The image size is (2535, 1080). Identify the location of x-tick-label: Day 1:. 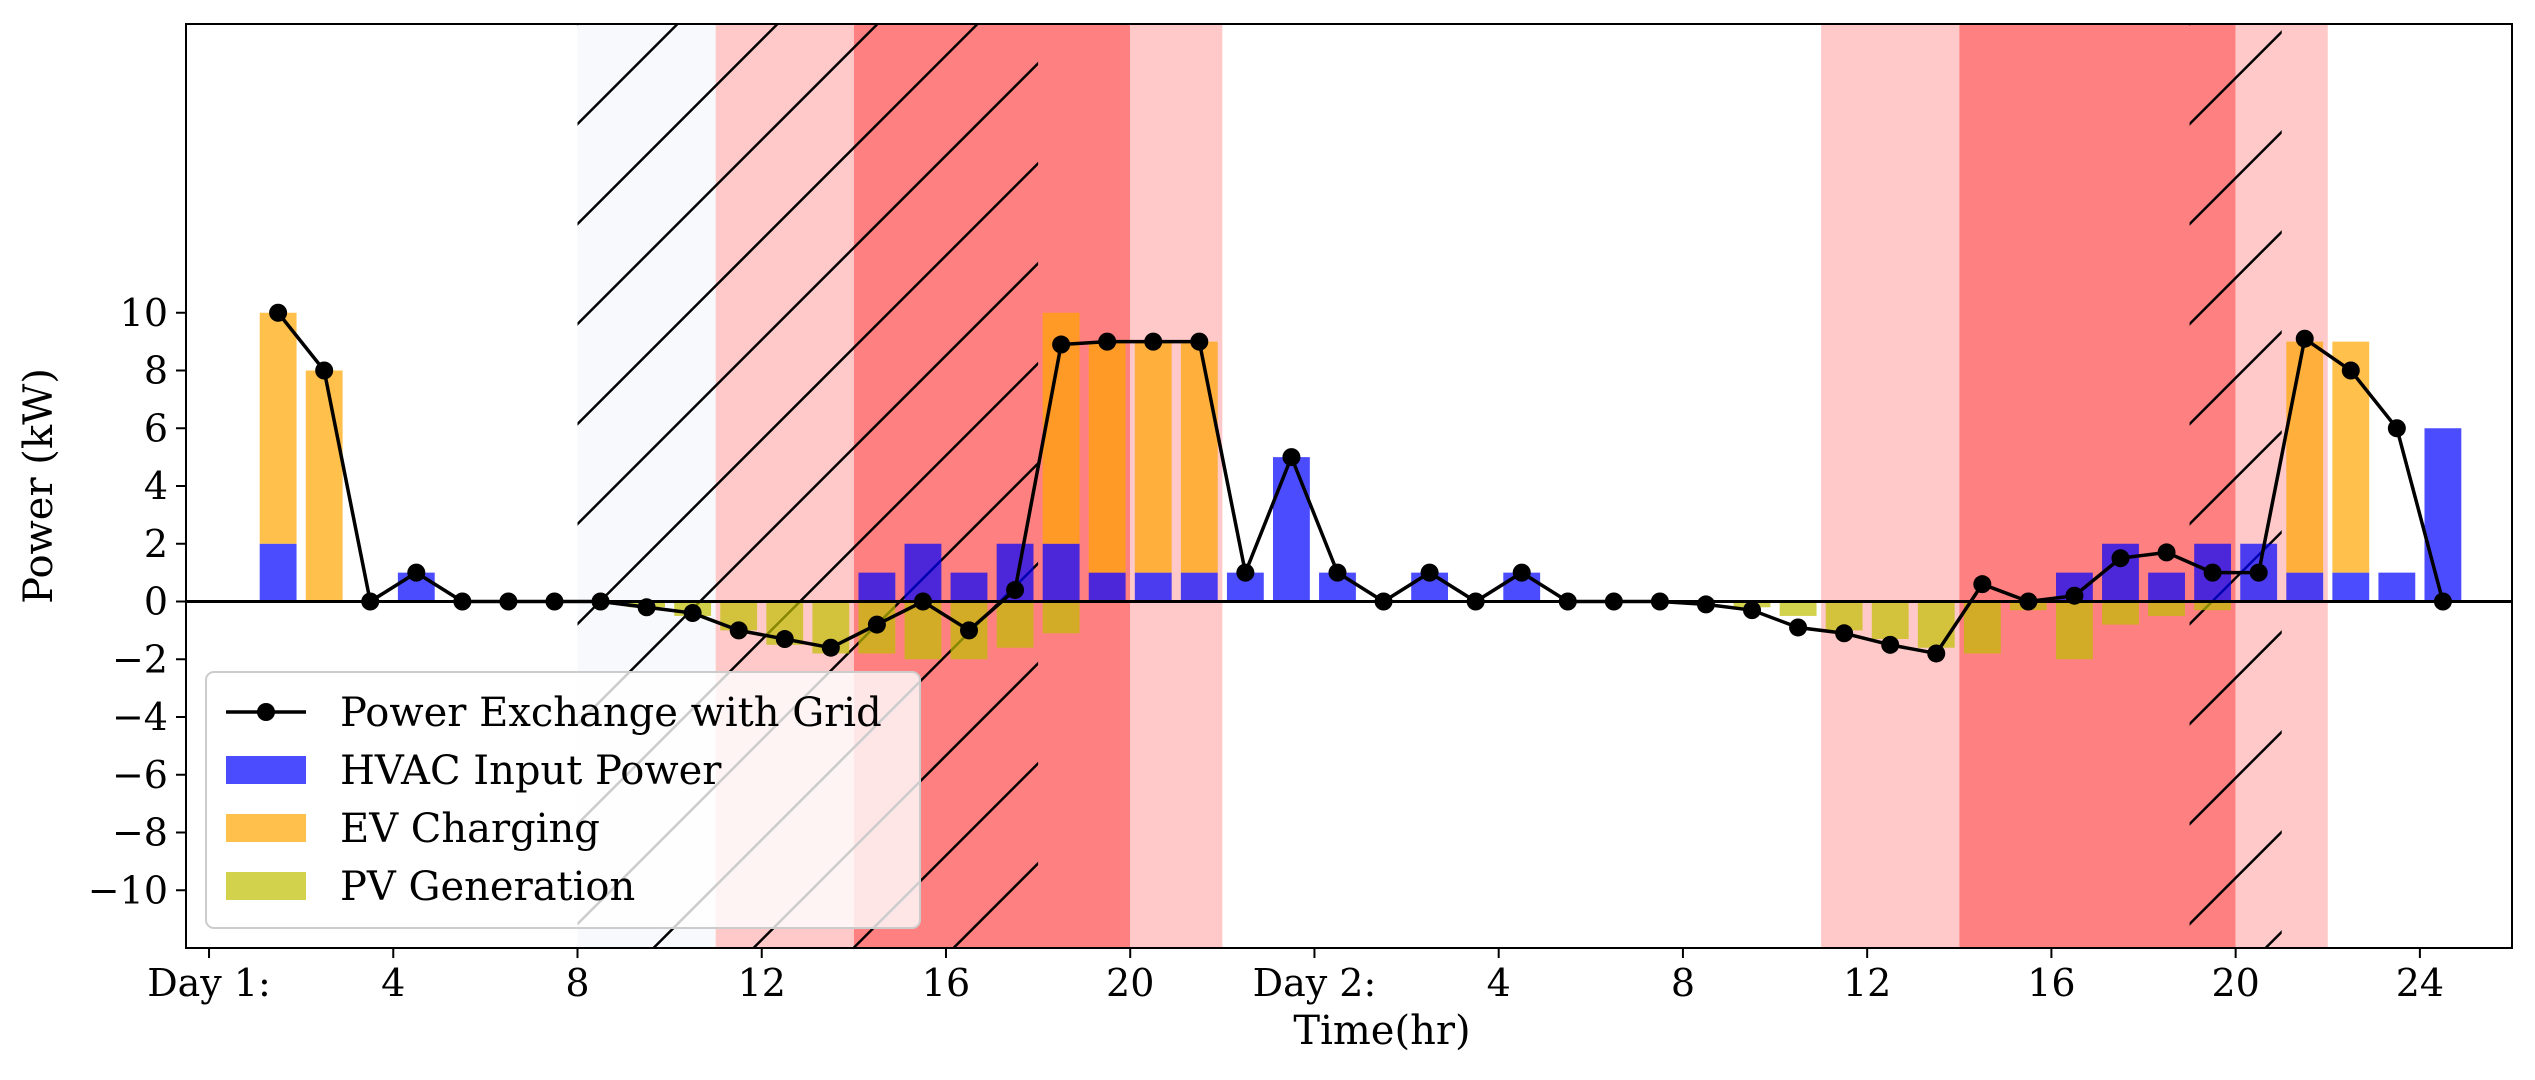
(209, 983).